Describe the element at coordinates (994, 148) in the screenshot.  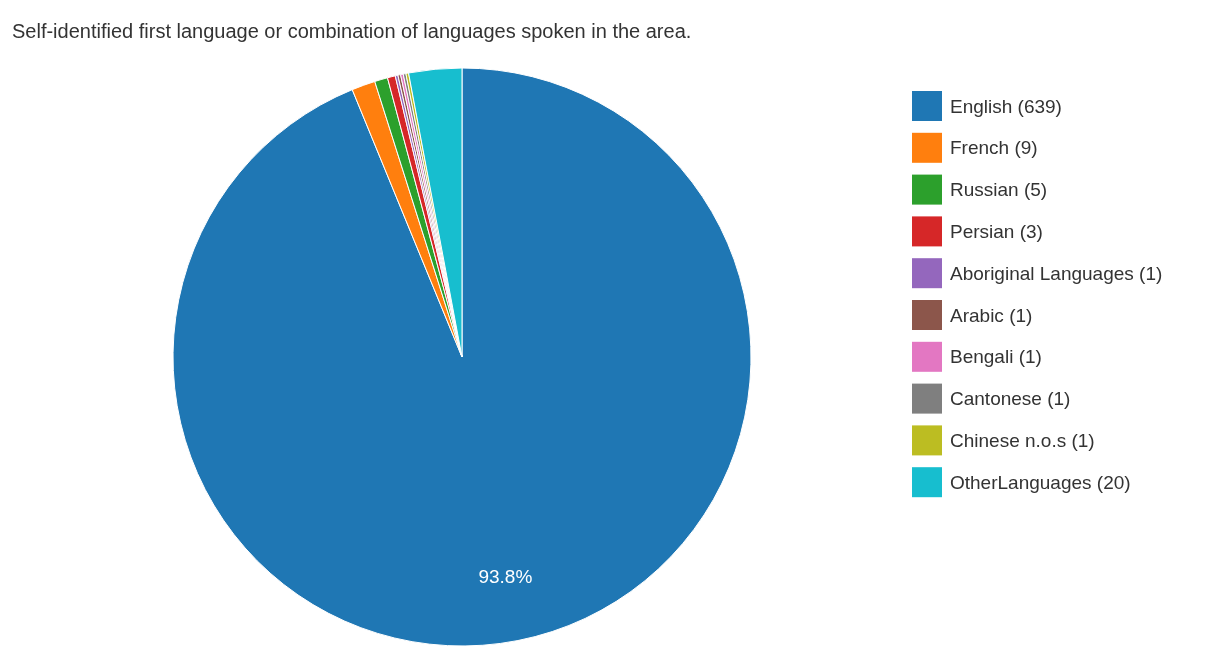
I see `legend-label: French (9)` at that location.